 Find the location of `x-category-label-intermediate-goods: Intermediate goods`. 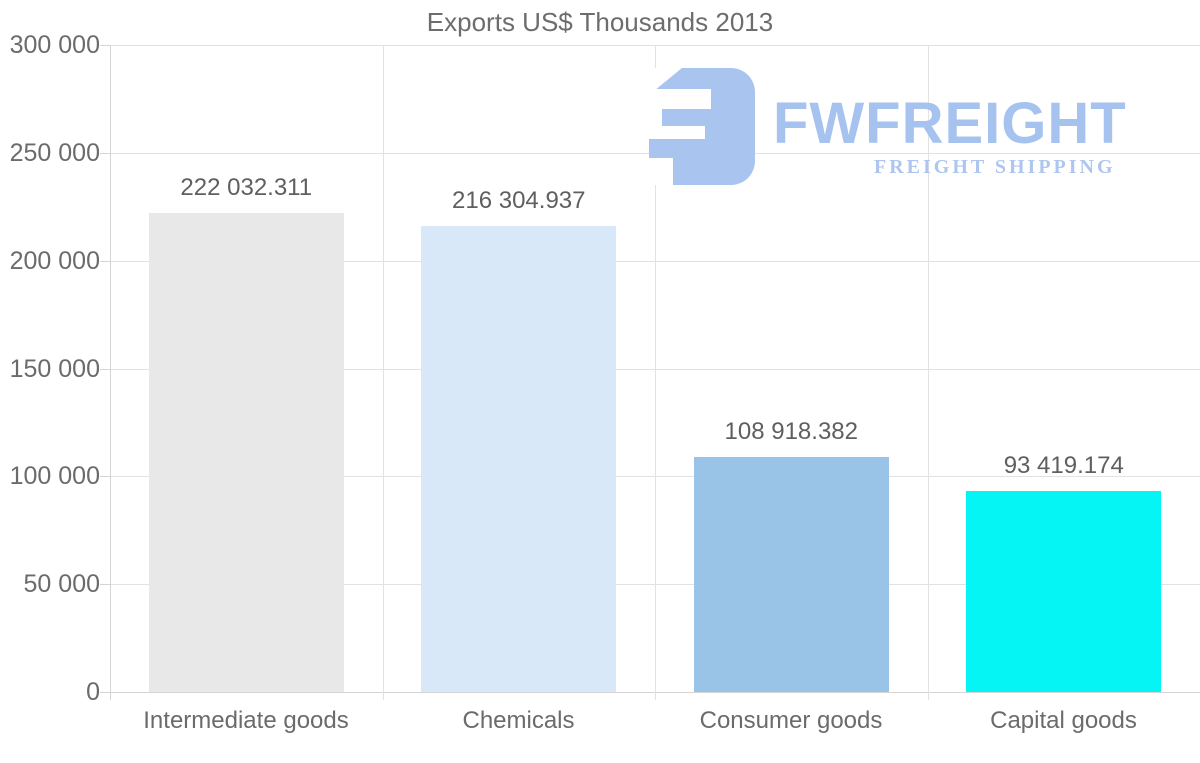

x-category-label-intermediate-goods: Intermediate goods is located at coordinates (246, 720).